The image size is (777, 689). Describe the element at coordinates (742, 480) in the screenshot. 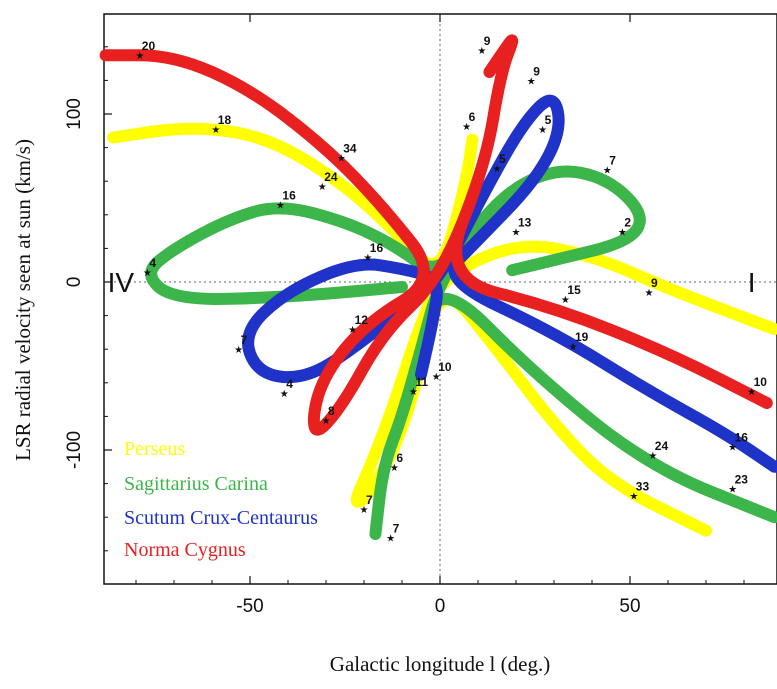

I see `distance-label: 23` at that location.